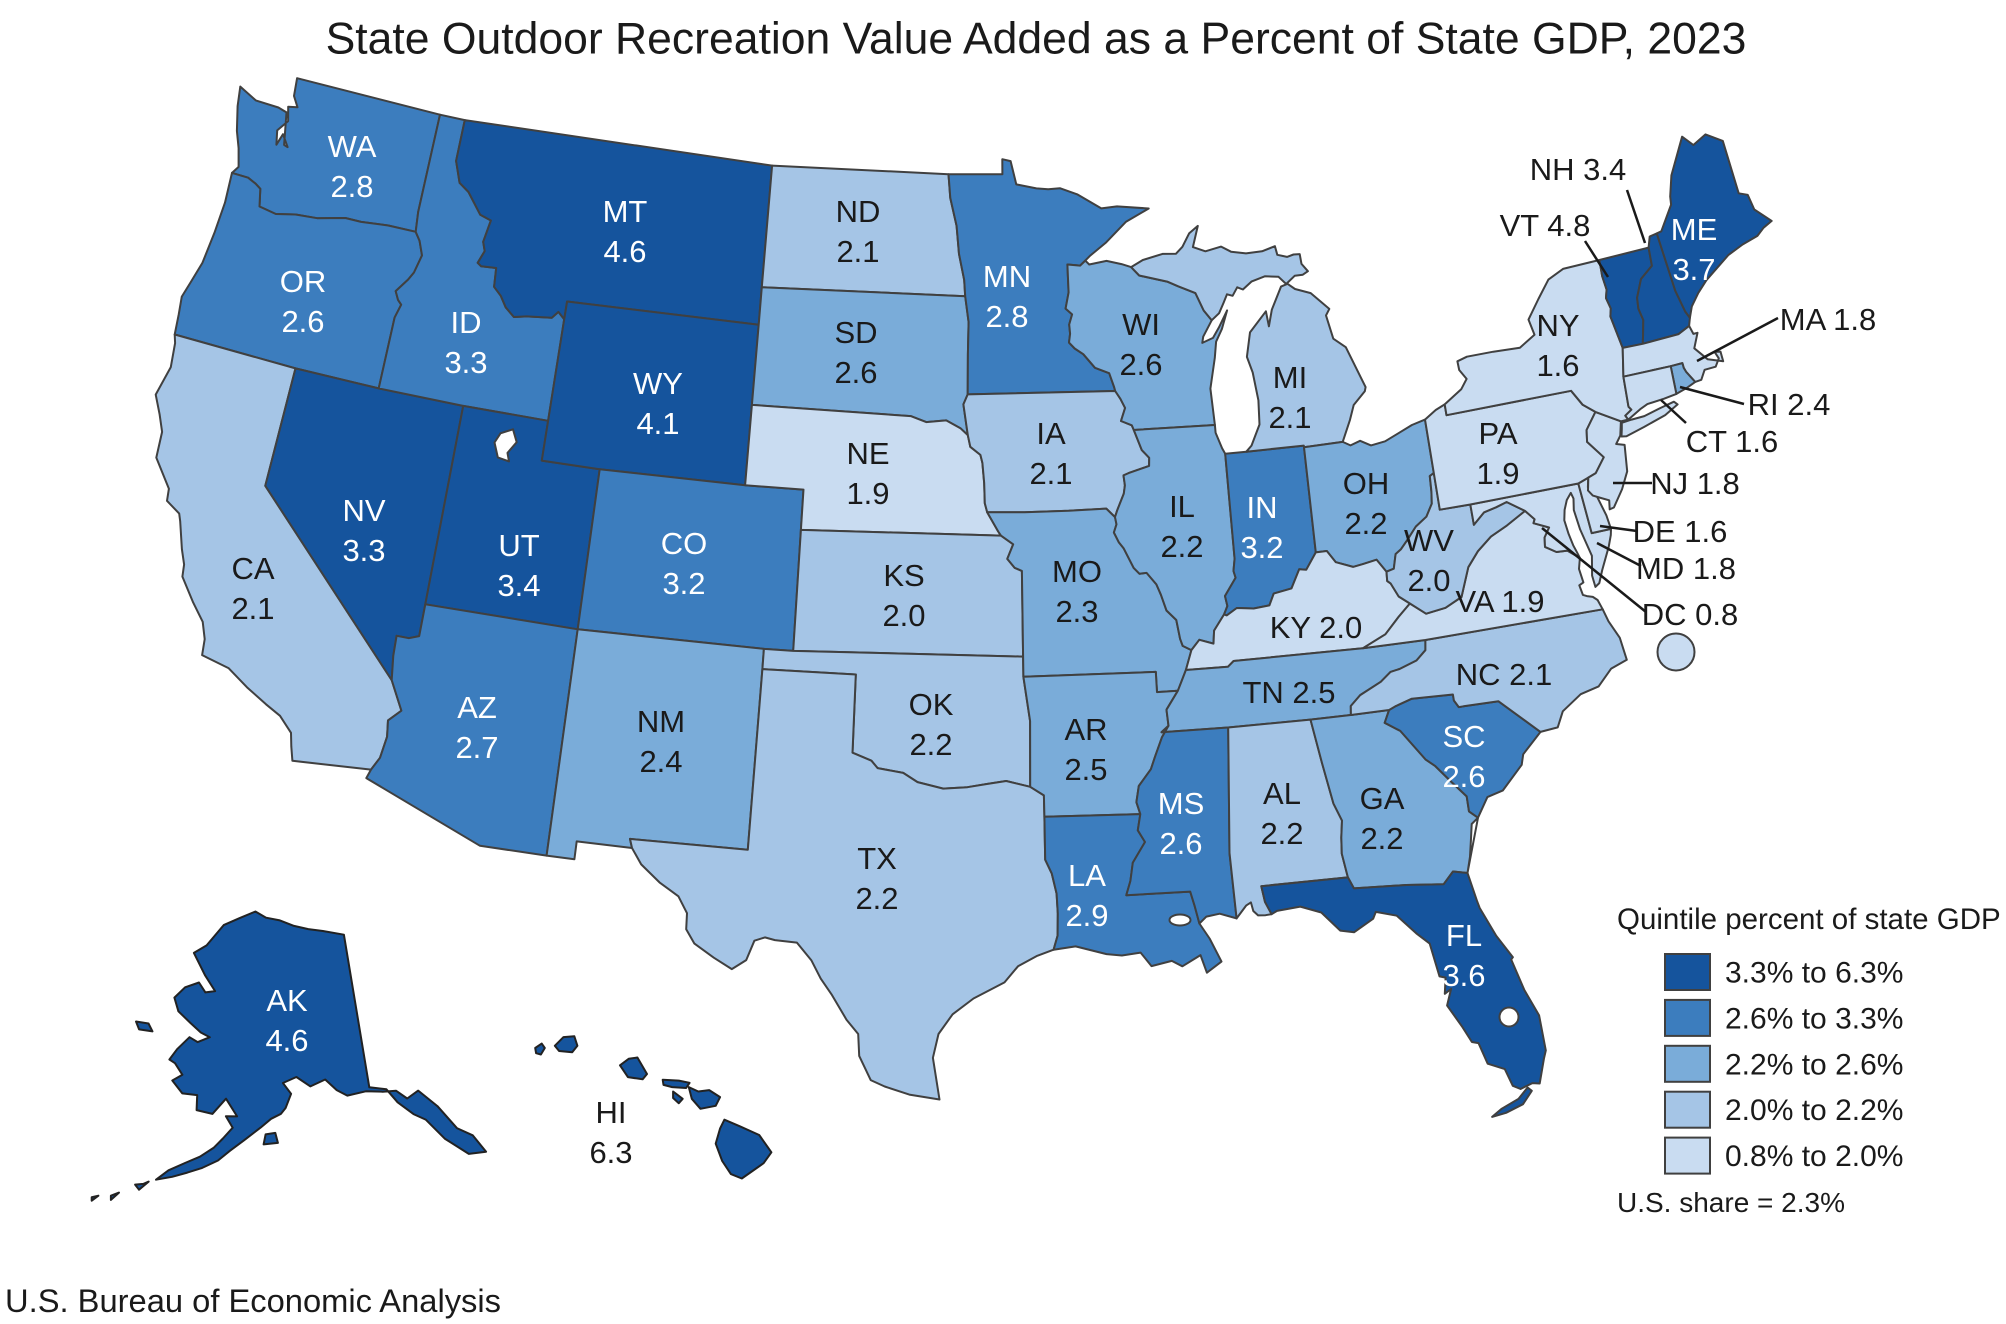 This screenshot has width=2006, height=1324. I want to click on svg-text:U.S. Bureau of Economic Analys: U.S. Bureau of Economic Analysis, so click(253, 1300).